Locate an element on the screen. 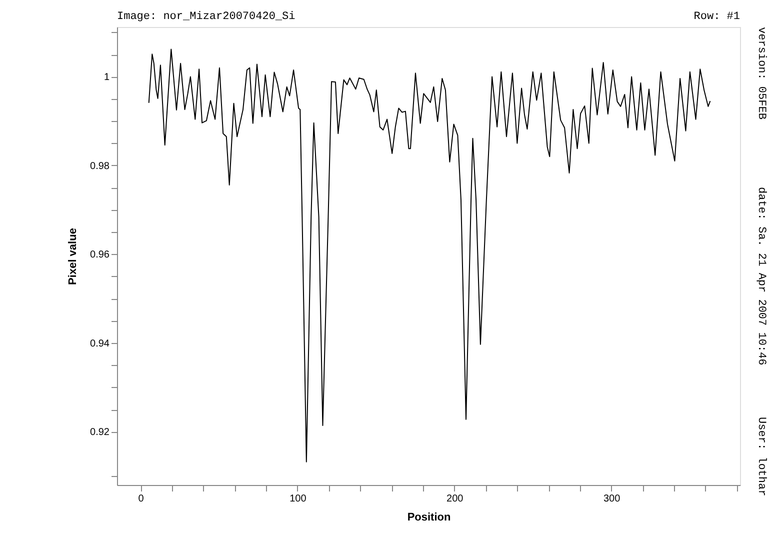 The height and width of the screenshot is (542, 782). y-tick-label: 0.98 is located at coordinates (100, 166).